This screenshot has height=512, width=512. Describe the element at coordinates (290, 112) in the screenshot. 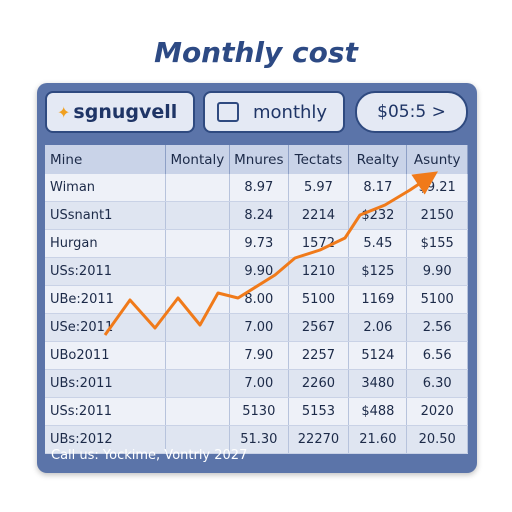

I see `dropdown-text: monthly` at that location.